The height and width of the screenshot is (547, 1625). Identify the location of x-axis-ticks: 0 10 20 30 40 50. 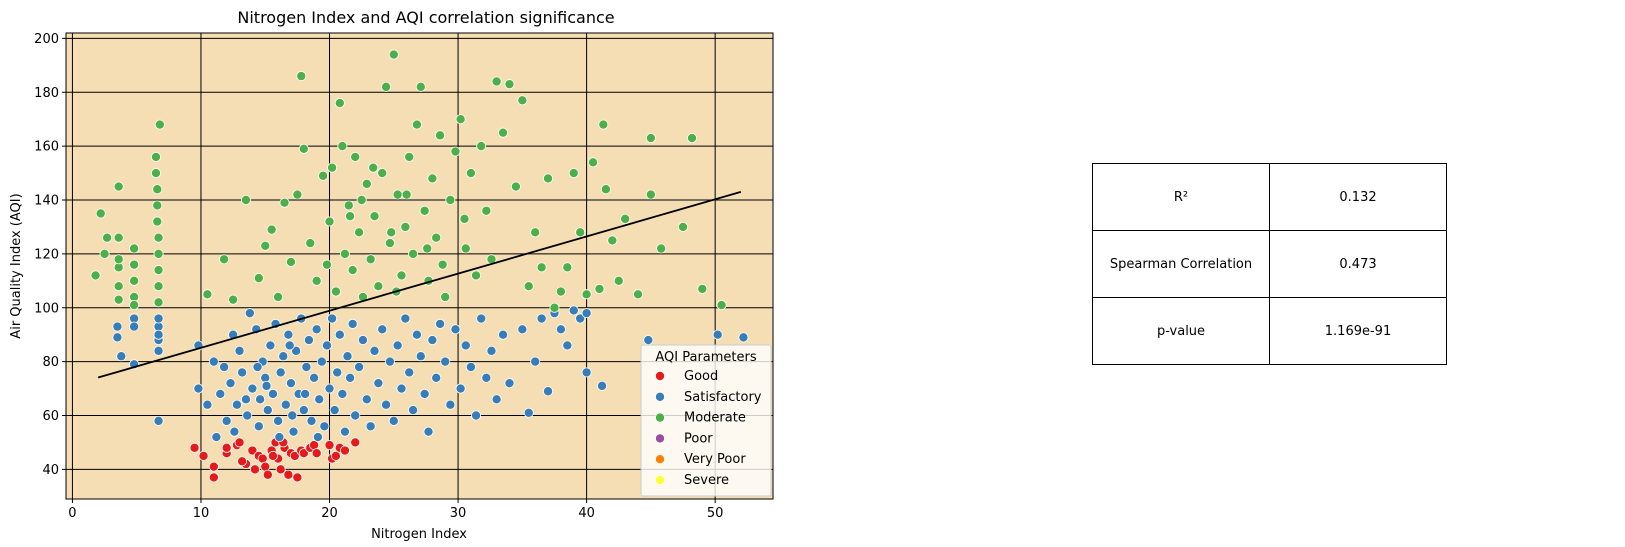
(395, 510).